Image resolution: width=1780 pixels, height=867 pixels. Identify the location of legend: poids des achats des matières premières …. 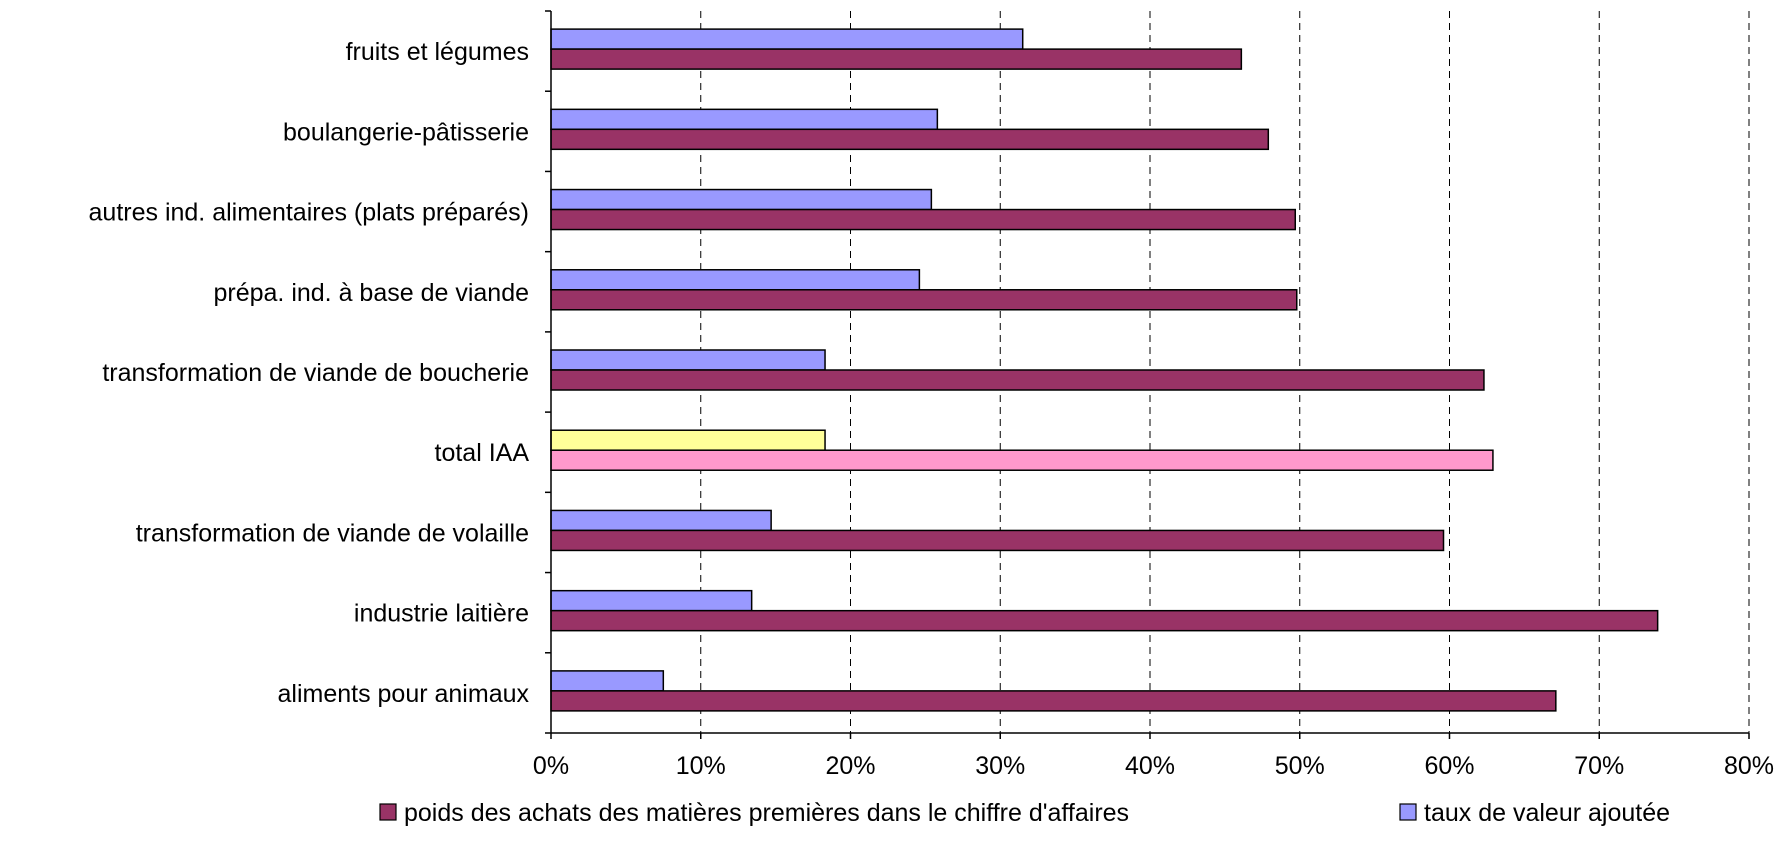
(1024, 813).